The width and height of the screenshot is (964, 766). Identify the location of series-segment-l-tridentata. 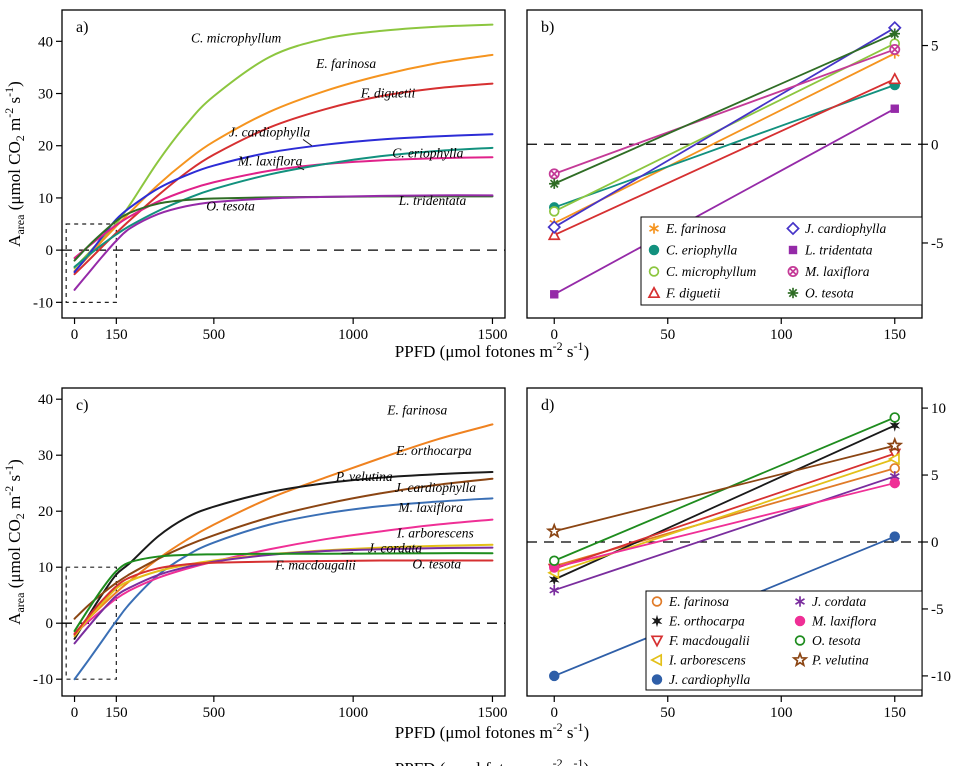
(724, 201).